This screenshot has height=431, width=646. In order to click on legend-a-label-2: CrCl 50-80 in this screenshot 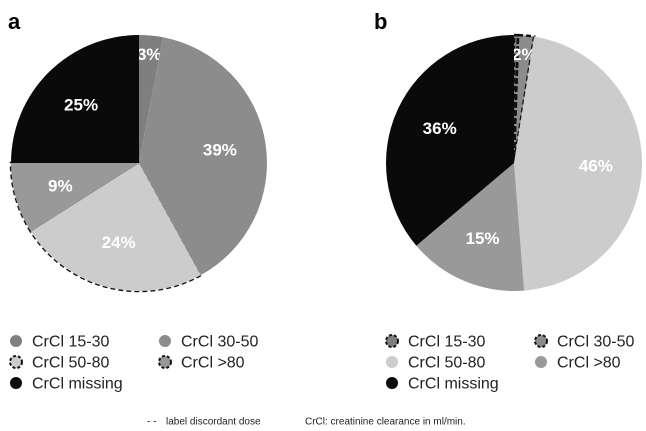, I will do `click(70, 363)`.